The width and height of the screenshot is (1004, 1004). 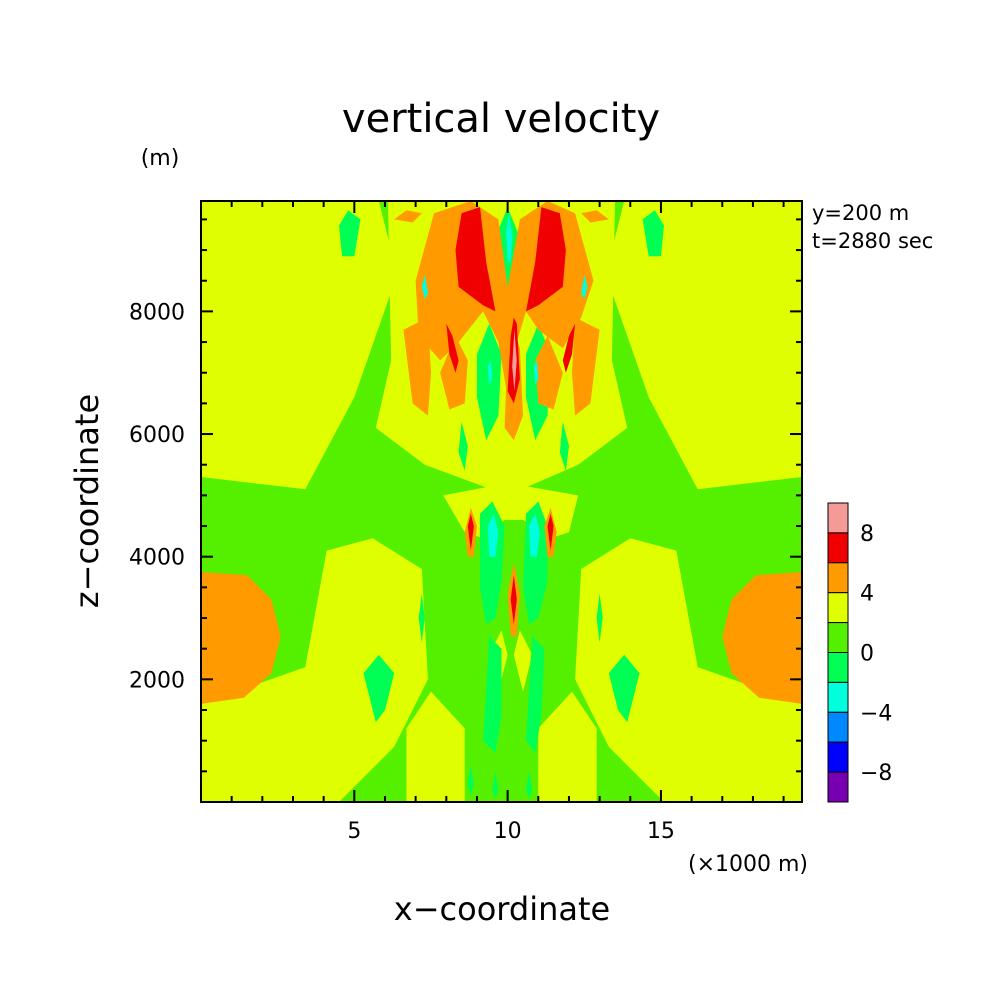 I want to click on colorbar-label: 8, so click(x=867, y=534).